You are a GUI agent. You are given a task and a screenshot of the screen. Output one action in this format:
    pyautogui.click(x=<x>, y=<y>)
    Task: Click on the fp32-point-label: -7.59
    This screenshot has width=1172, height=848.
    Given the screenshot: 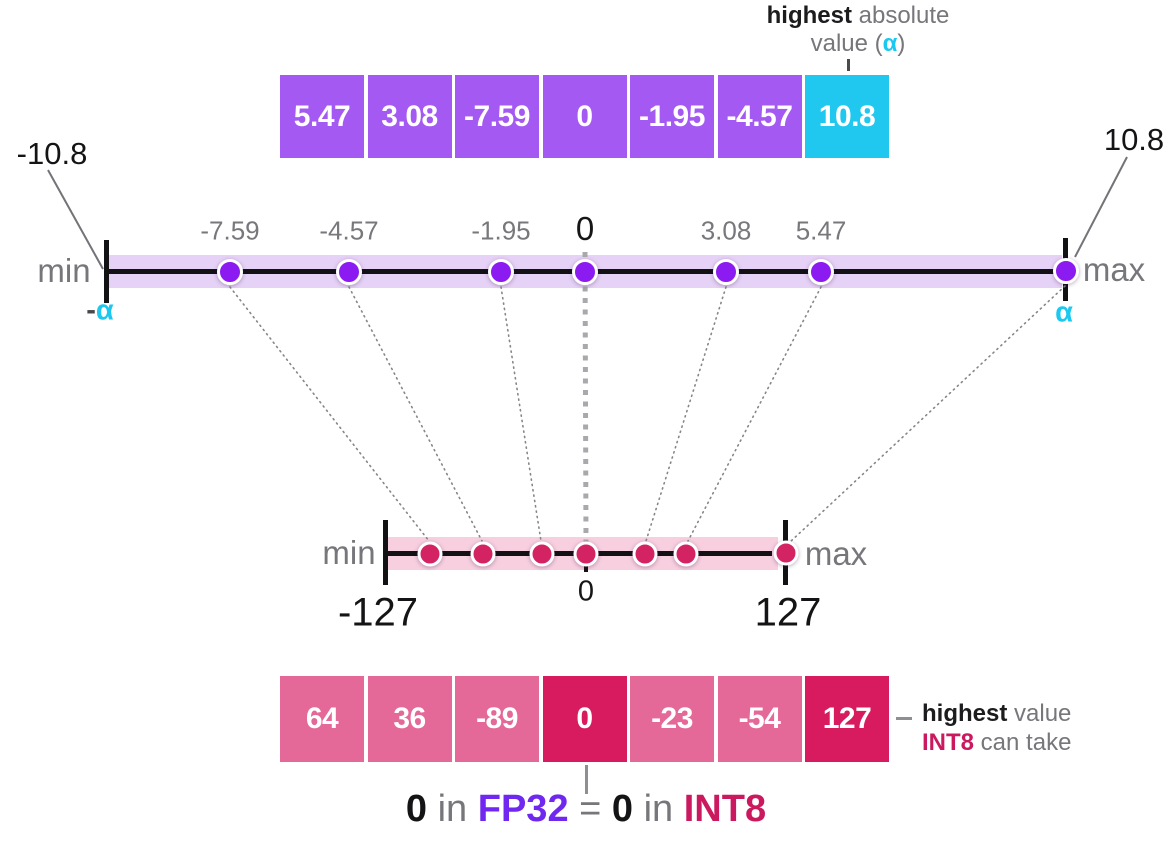 What is the action you would take?
    pyautogui.click(x=230, y=230)
    